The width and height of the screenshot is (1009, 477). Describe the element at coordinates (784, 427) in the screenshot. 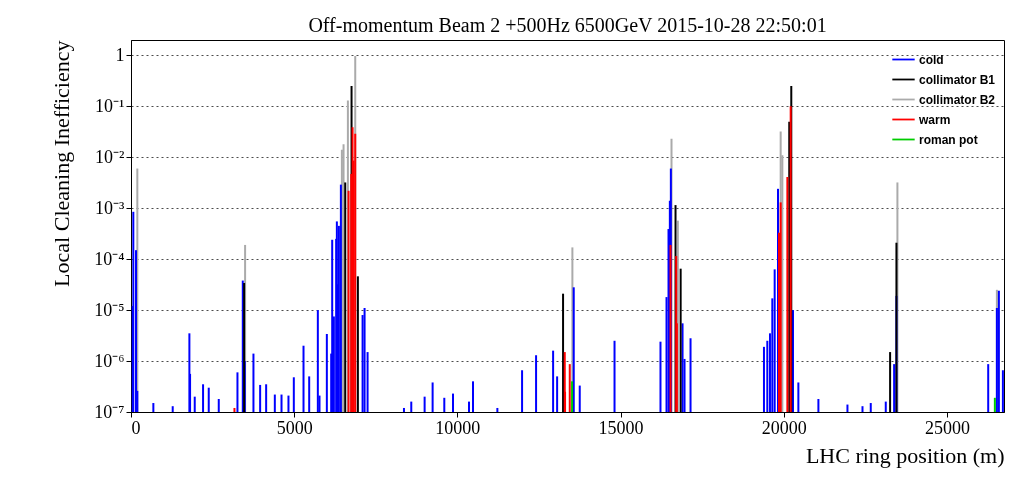

I see `x-tick-label: 20000` at that location.